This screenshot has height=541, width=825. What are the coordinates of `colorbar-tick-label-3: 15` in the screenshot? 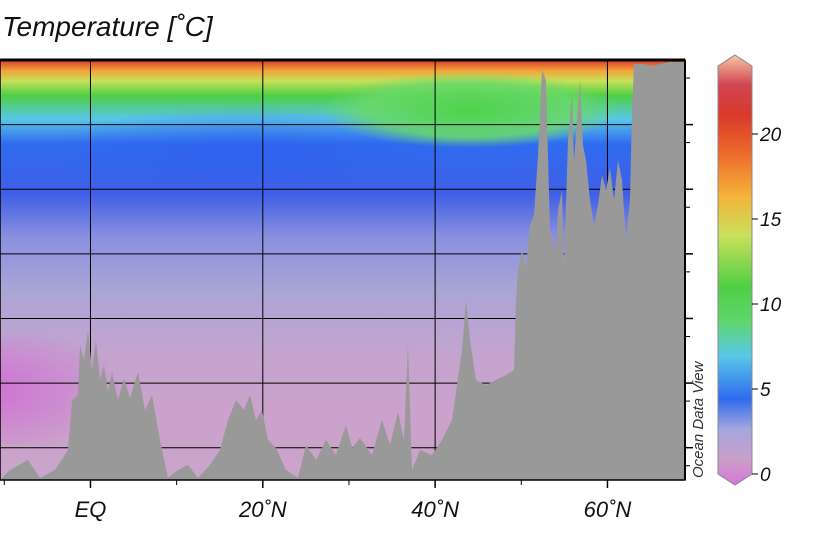 It's located at (771, 220).